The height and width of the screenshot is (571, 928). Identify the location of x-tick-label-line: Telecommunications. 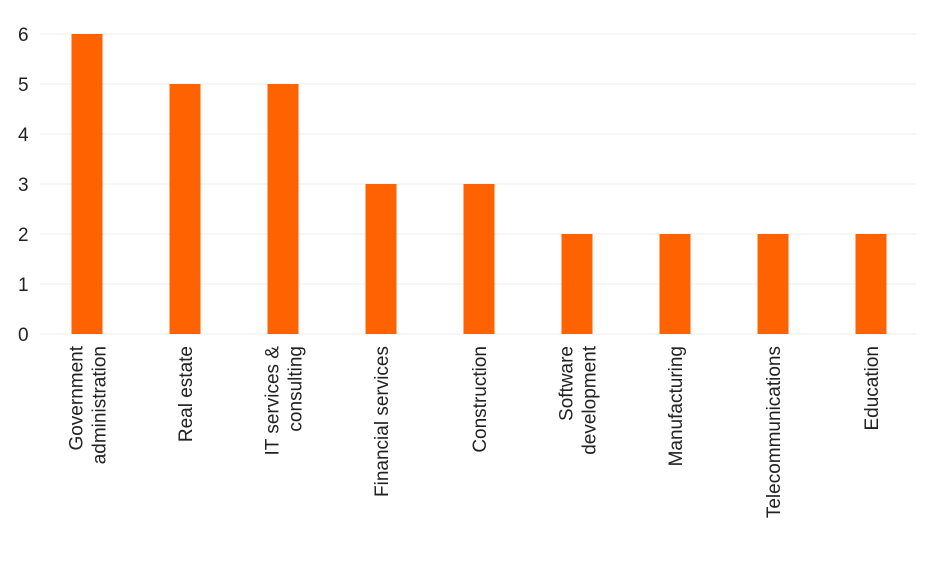
(774, 432).